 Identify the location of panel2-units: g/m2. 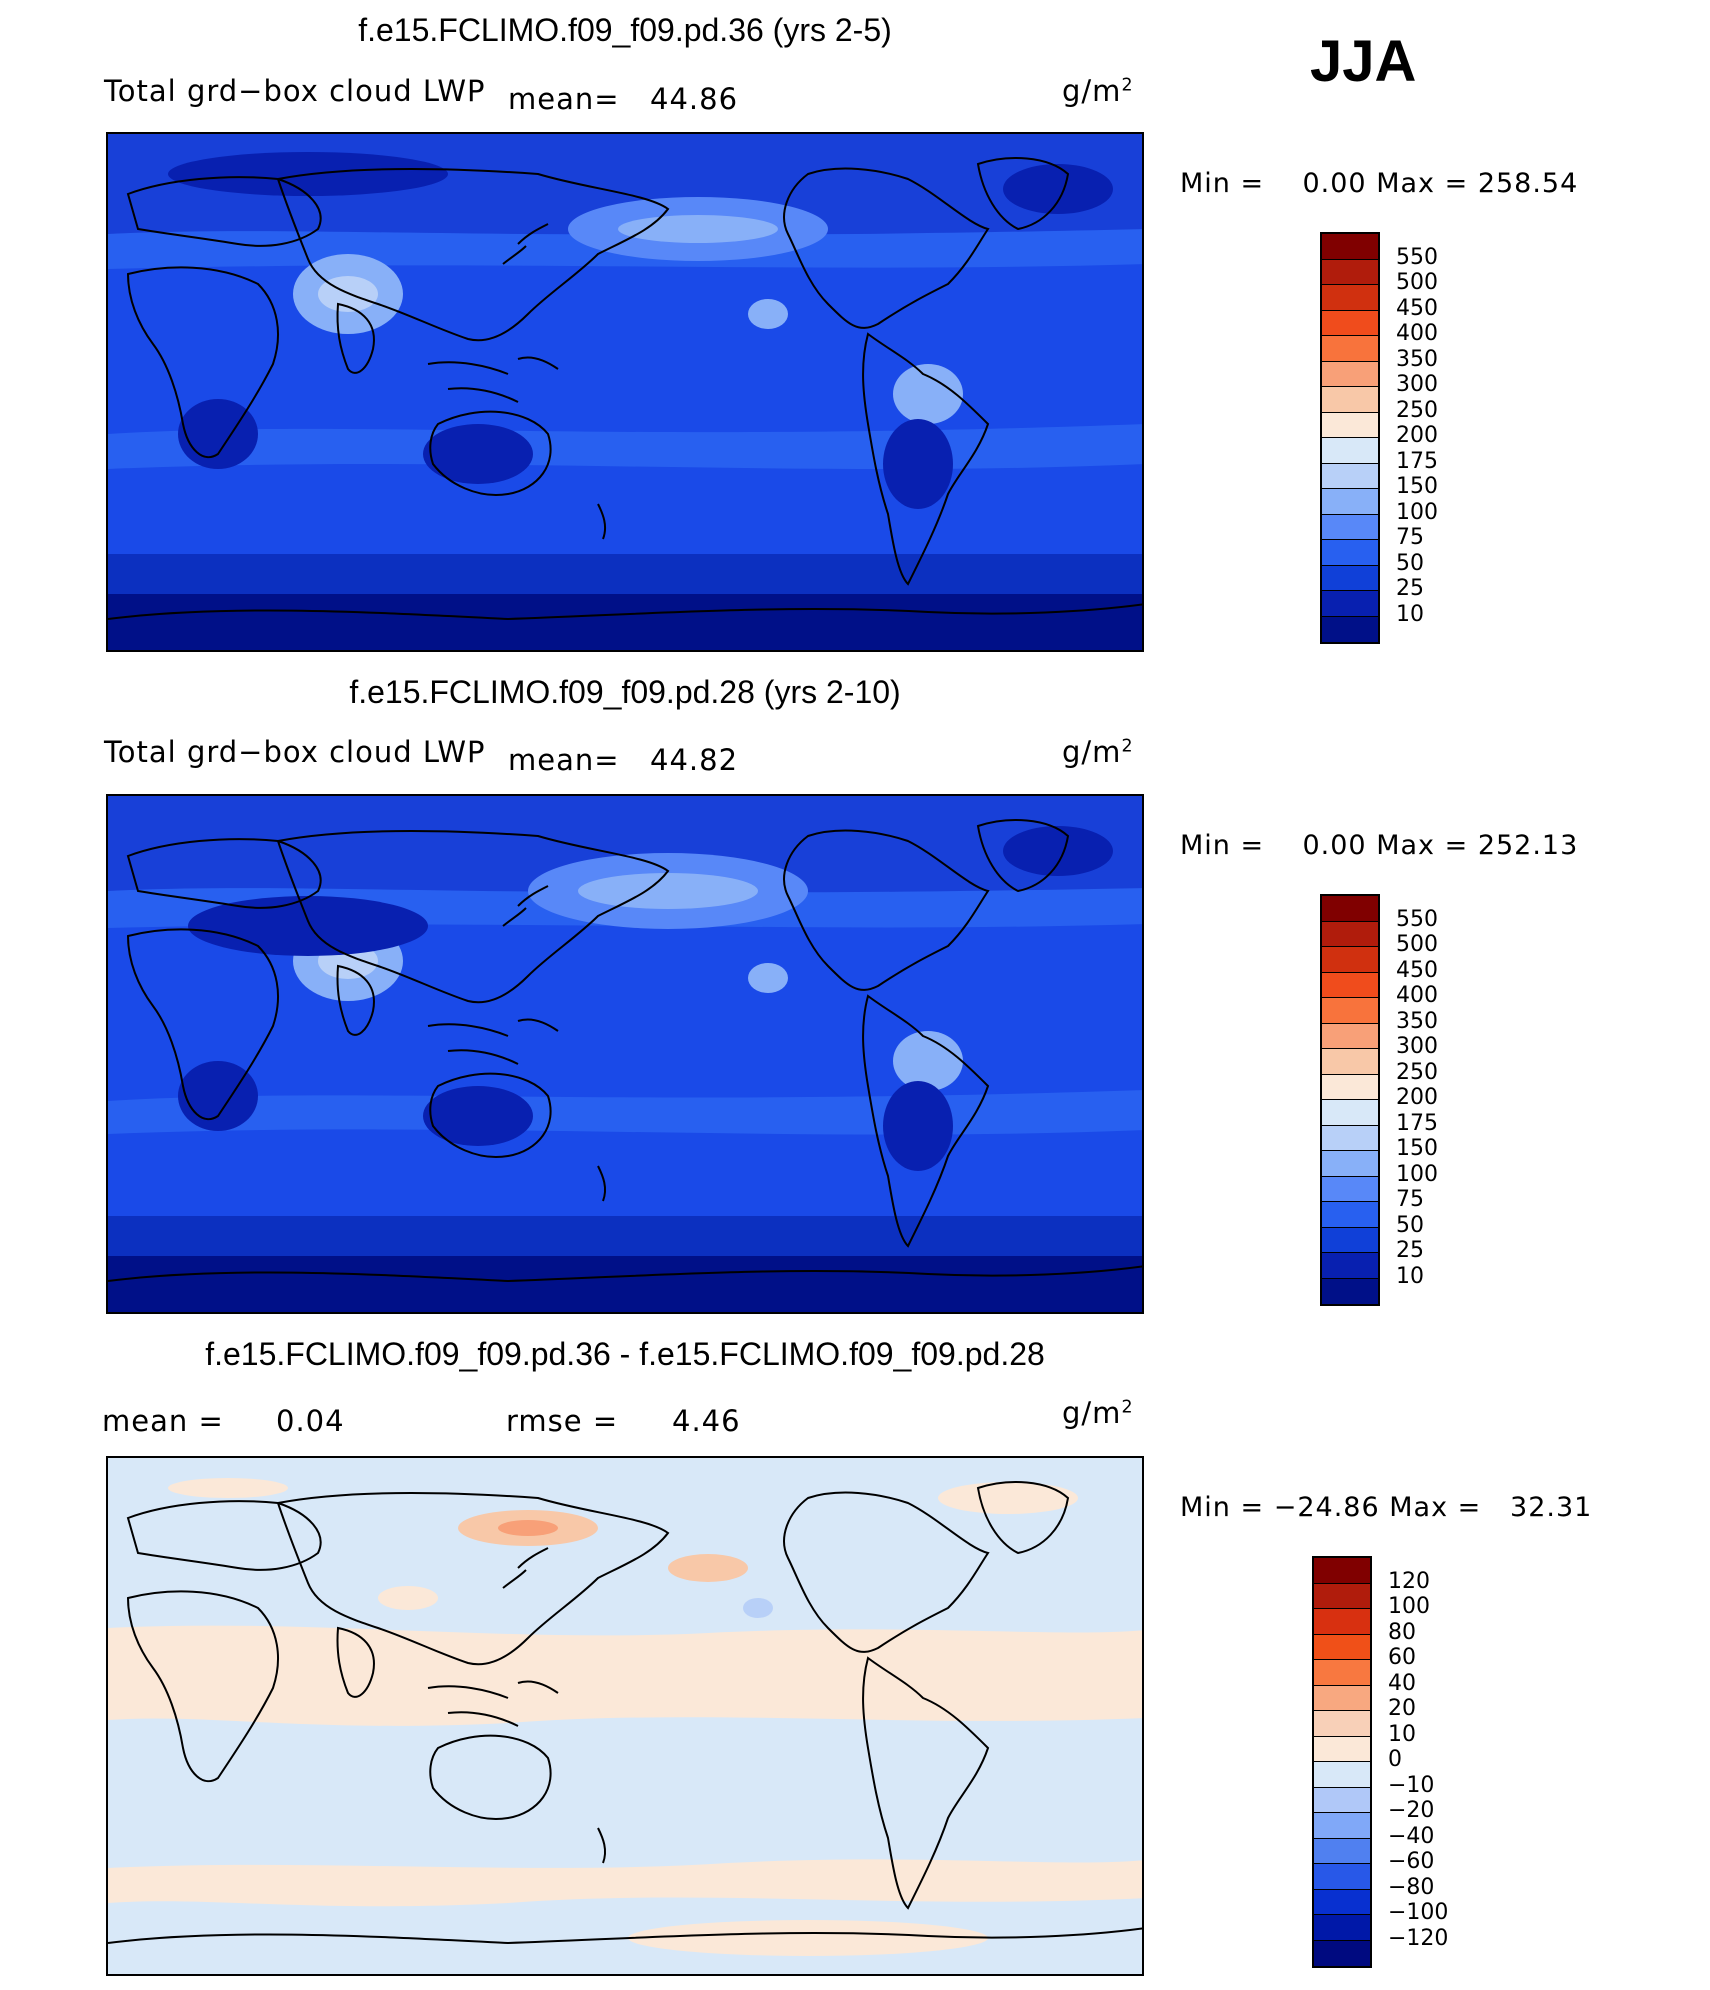
(1098, 752).